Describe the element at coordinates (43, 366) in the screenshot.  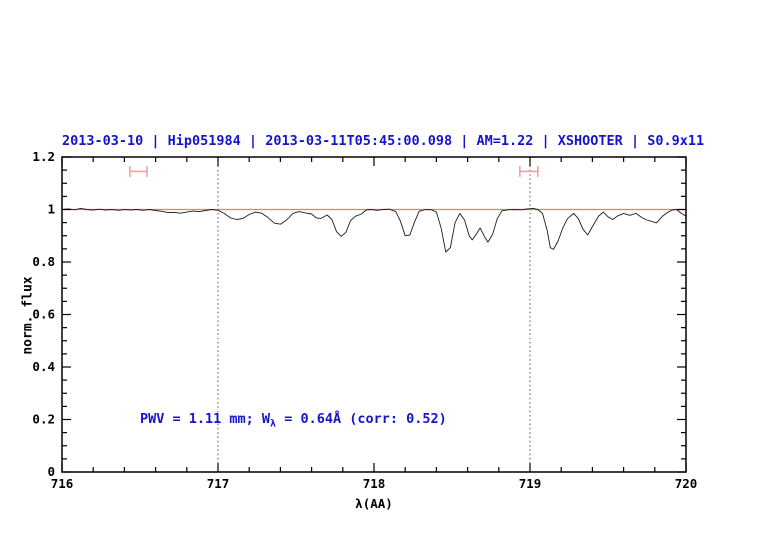
I see `y-tick-label: 0.4` at that location.